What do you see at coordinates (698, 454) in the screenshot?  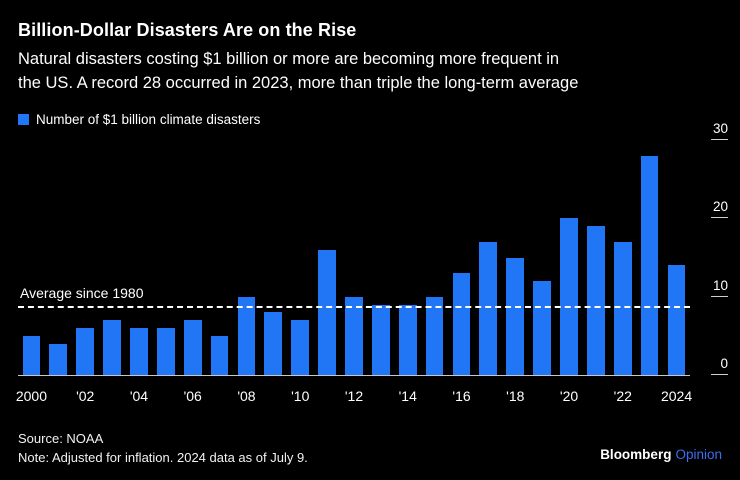 I see `brand-opinion: Opinion` at bounding box center [698, 454].